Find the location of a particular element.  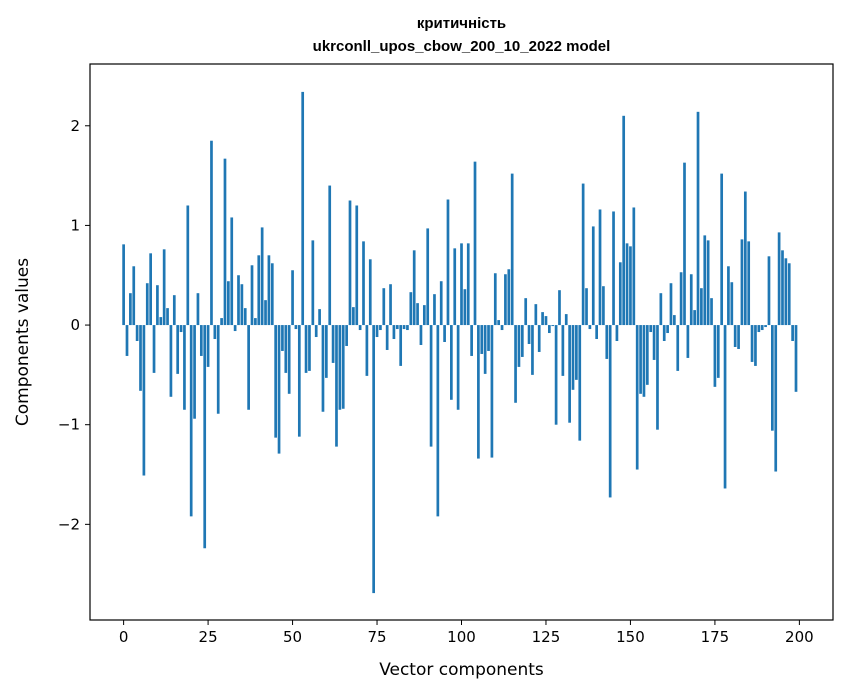

x-tick-label: 75 is located at coordinates (376, 637).